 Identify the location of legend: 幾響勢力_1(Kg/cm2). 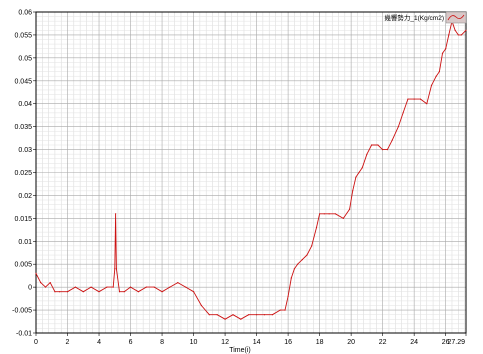
(425, 17).